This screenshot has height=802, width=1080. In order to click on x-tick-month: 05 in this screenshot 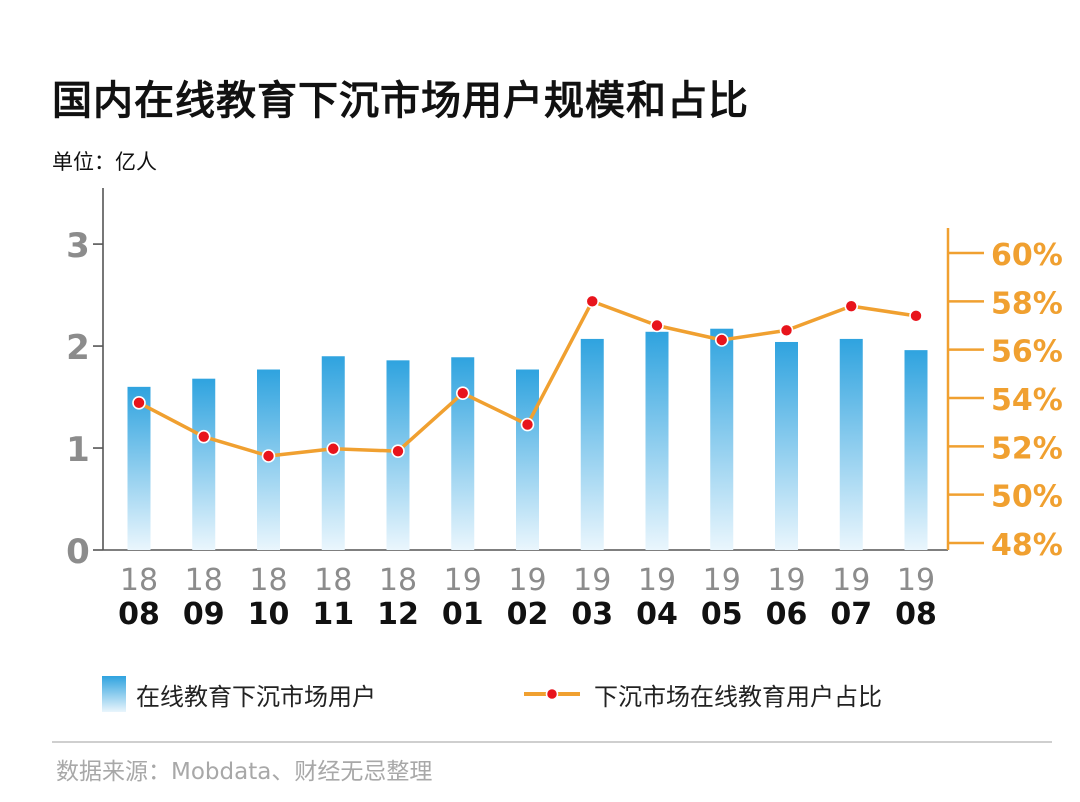, I will do `click(722, 614)`.